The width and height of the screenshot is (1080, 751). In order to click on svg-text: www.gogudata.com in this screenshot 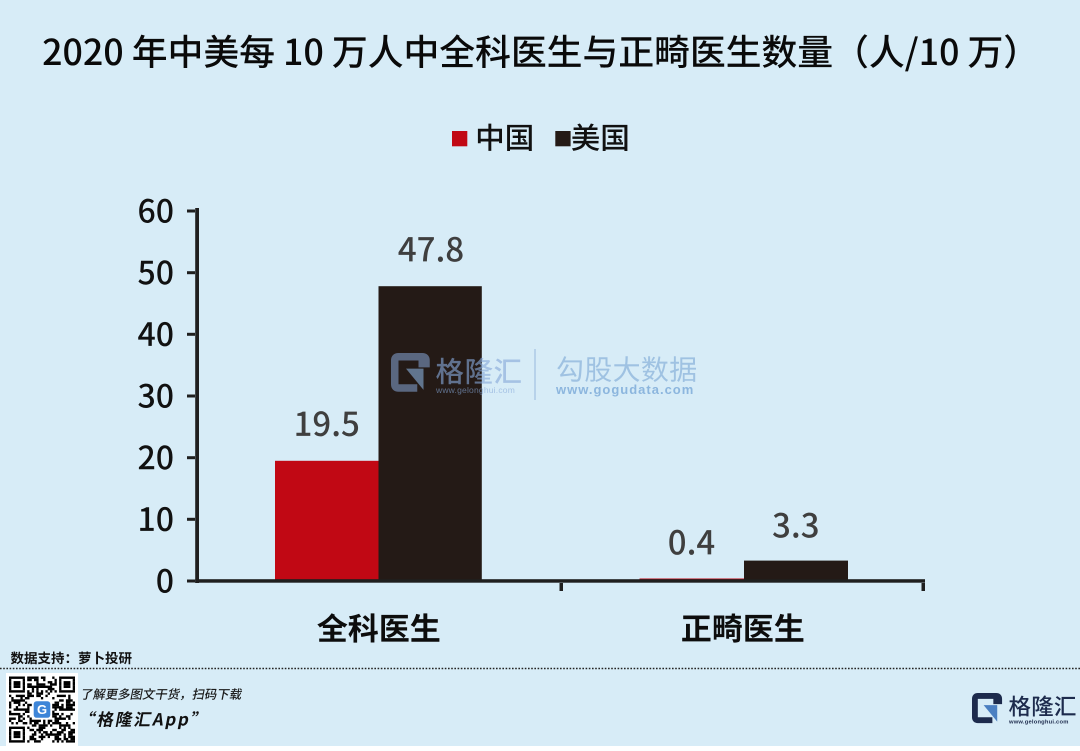, I will do `click(624, 389)`.